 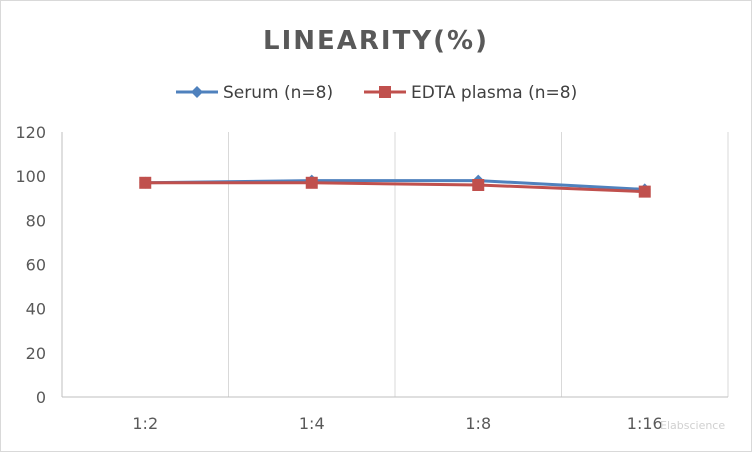 I want to click on legend-marker-edta, so click(x=385, y=92).